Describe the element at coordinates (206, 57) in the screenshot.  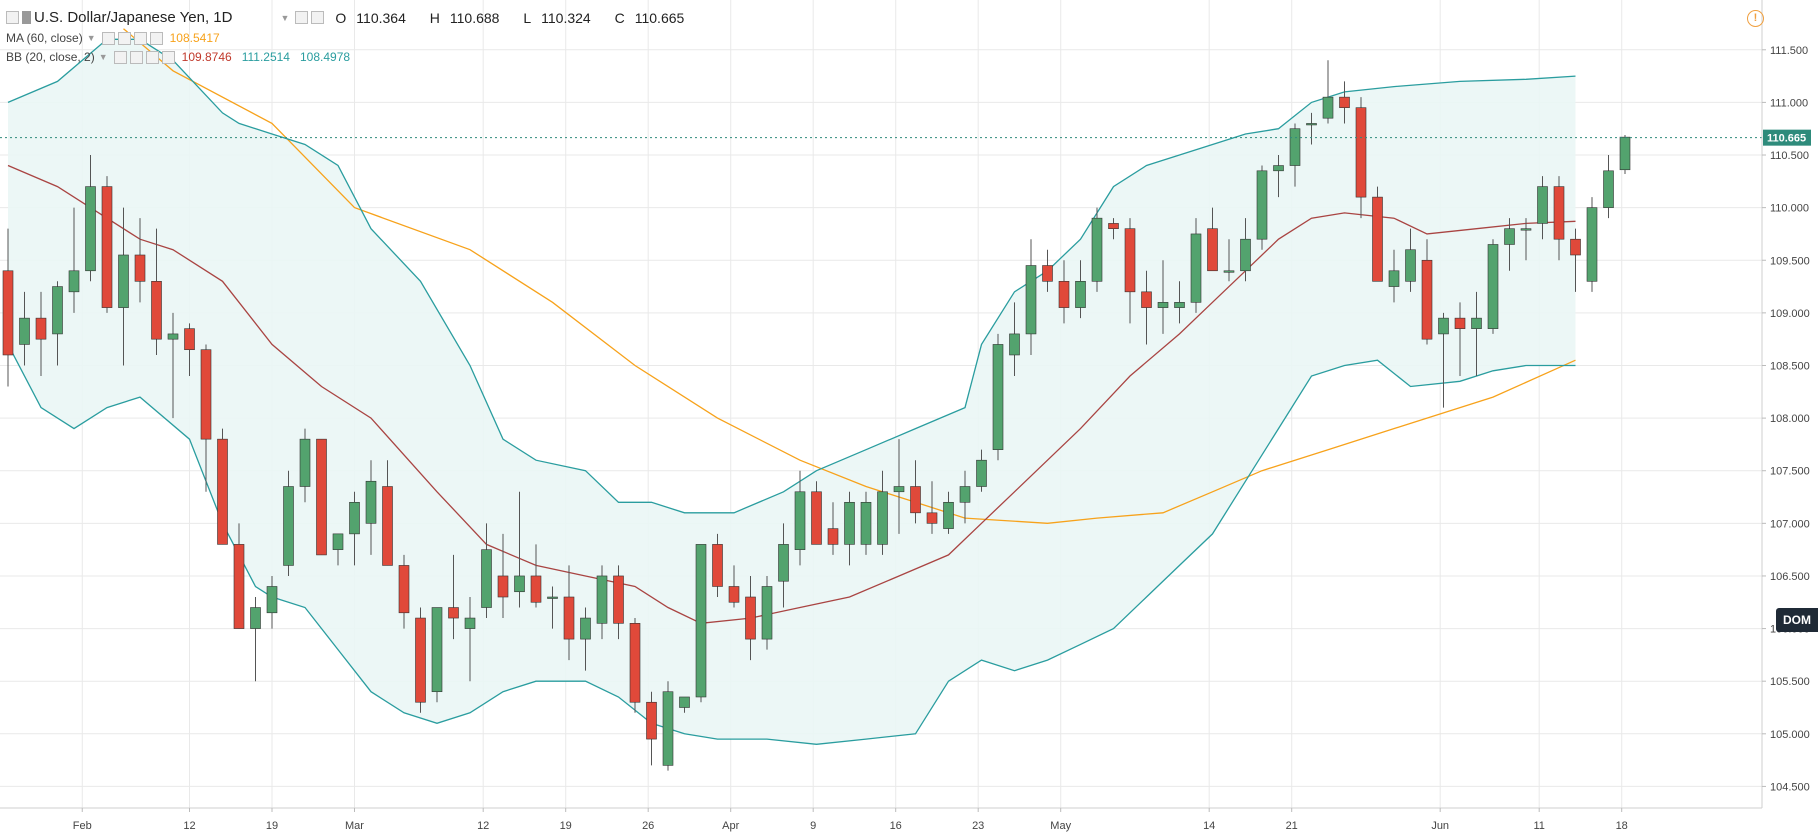
I see `bb-basis-value: 109.8746` at that location.